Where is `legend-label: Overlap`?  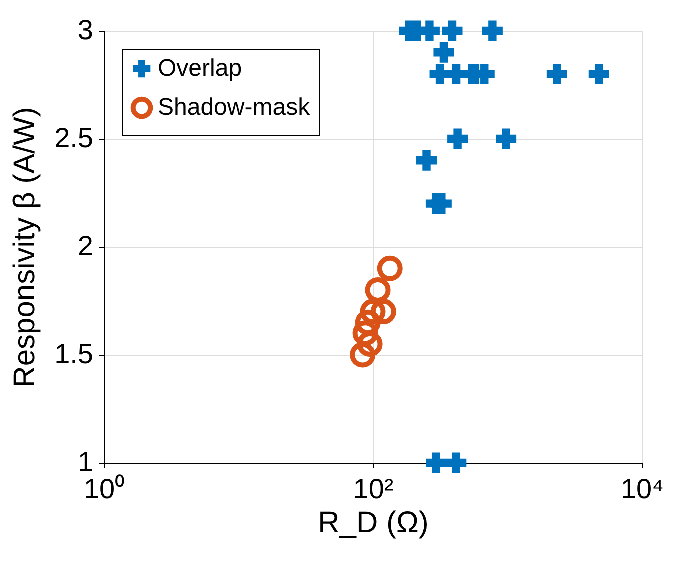 legend-label: Overlap is located at coordinates (200, 68).